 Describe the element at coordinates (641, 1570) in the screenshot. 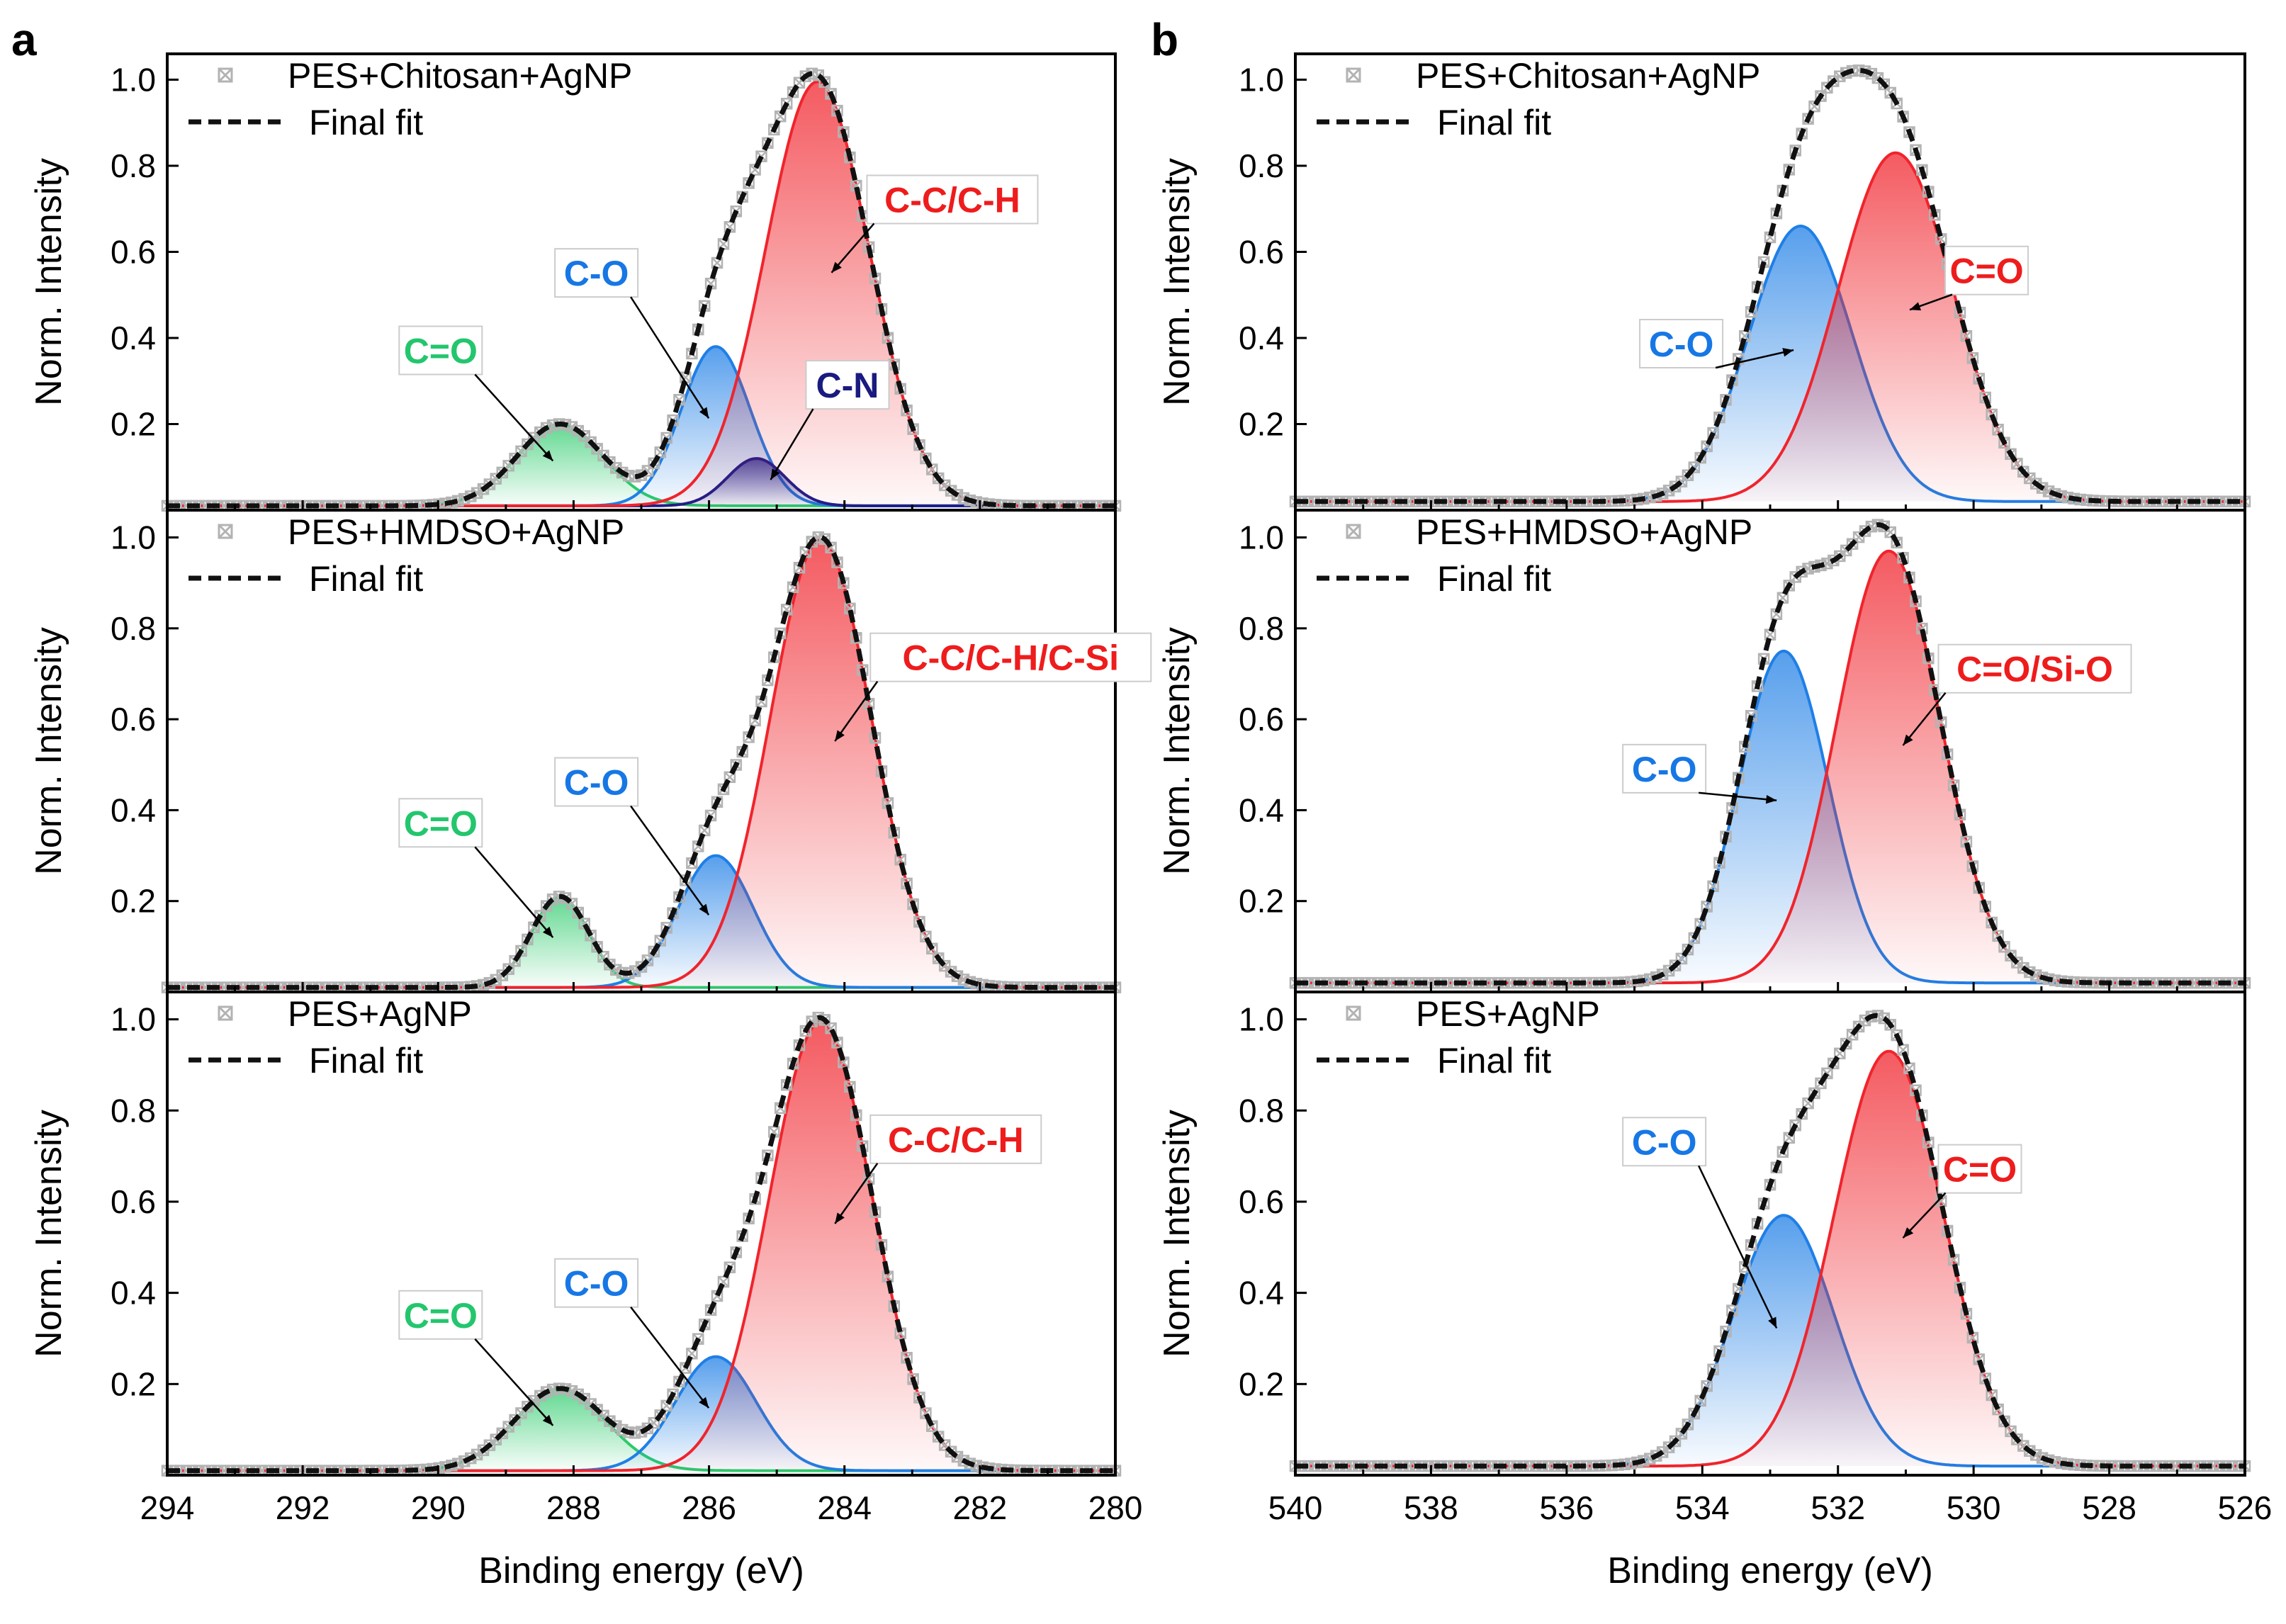

I see `x-axis-label: Binding energy (eV)` at that location.